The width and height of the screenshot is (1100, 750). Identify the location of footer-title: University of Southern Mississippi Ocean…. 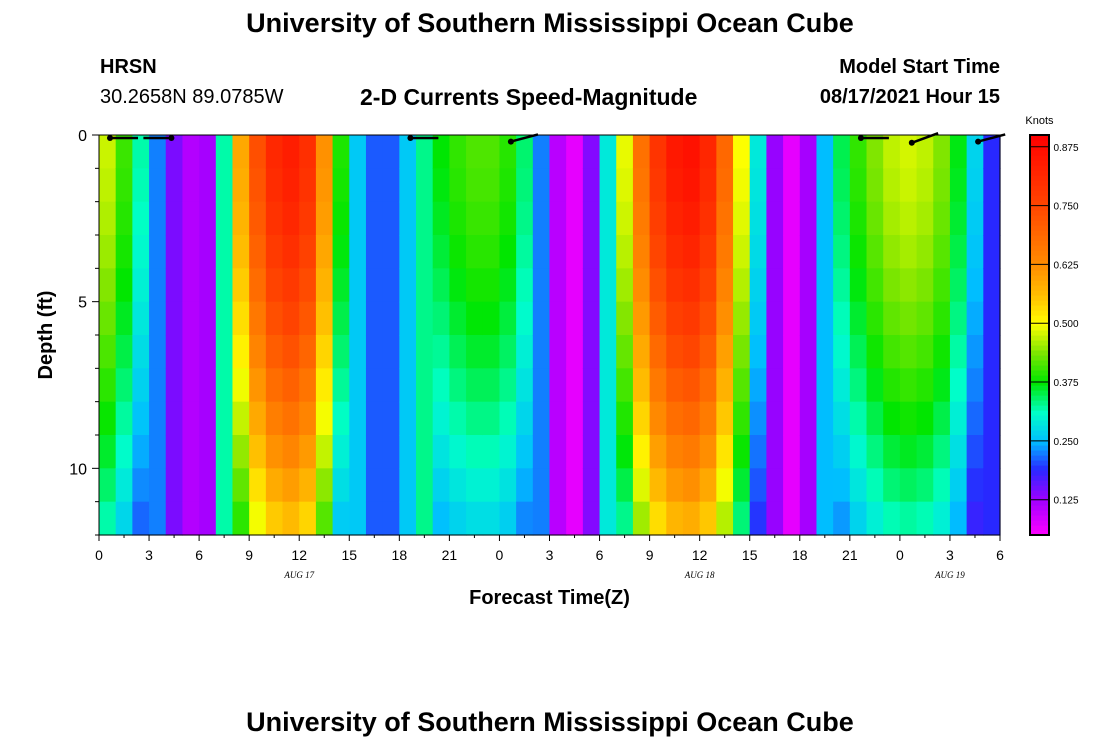
(550, 722).